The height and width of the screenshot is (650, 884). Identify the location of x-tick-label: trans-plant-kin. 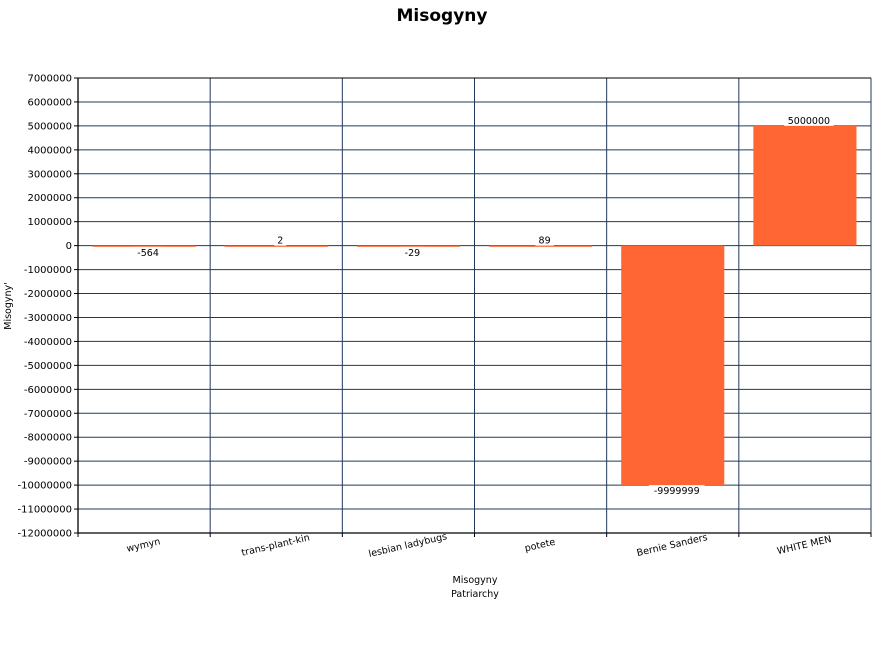
(275, 545).